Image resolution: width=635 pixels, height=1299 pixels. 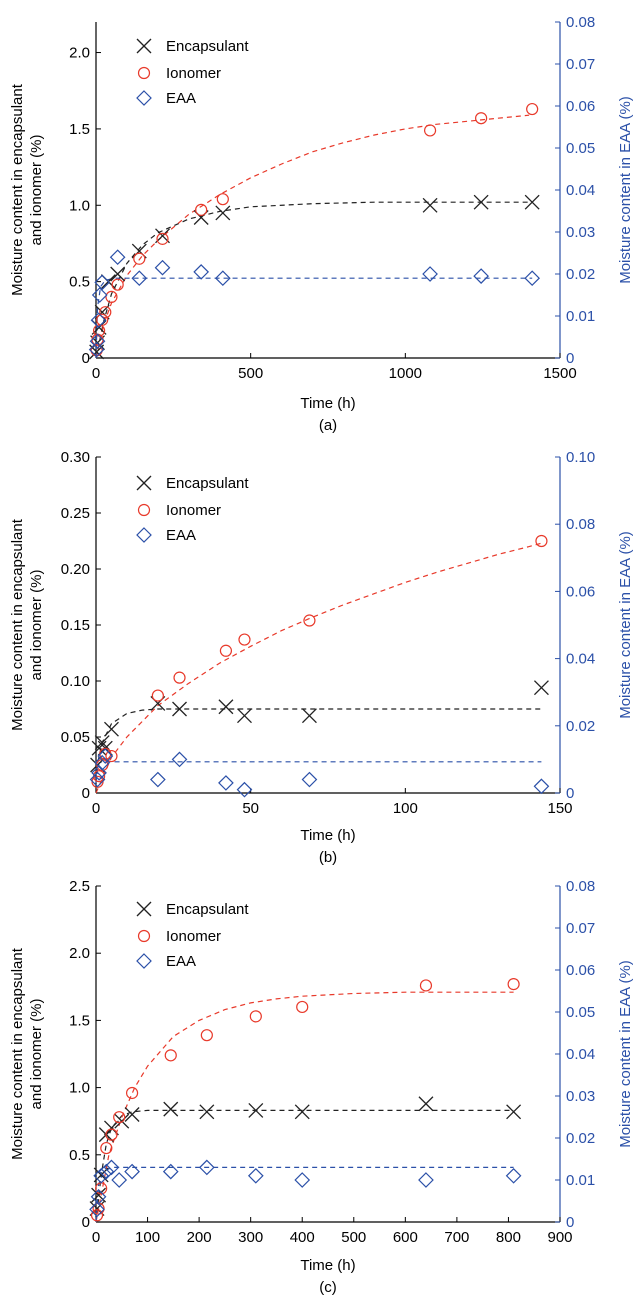 What do you see at coordinates (192, 935) in the screenshot?
I see `legend: Encapsulant Ionomer EAA` at bounding box center [192, 935].